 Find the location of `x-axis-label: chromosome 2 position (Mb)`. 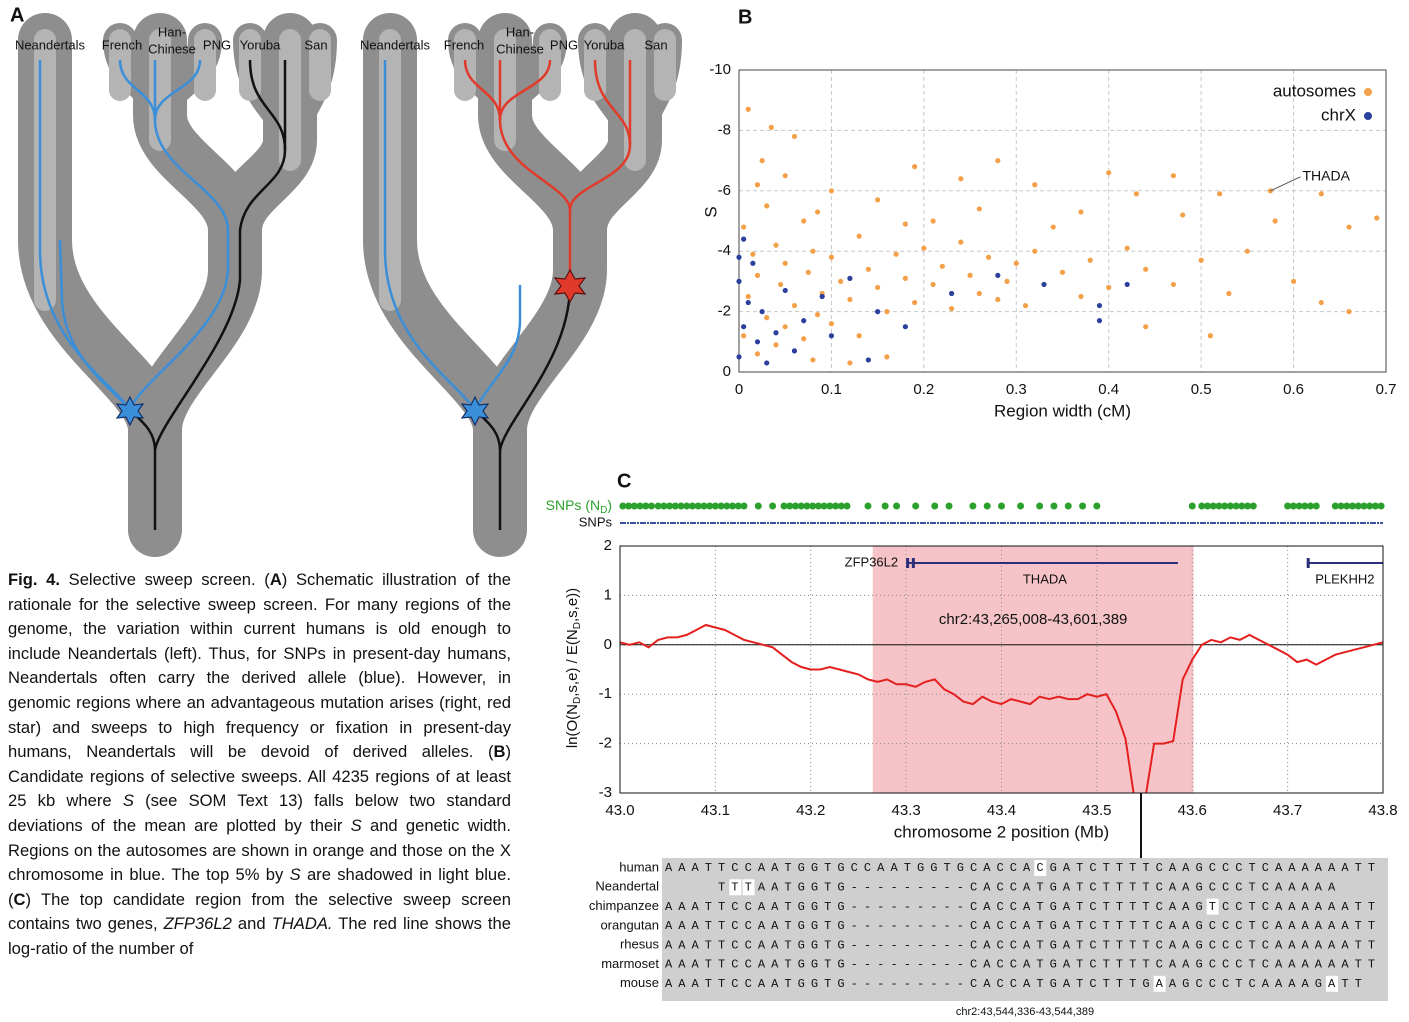

x-axis-label: chromosome 2 position (Mb) is located at coordinates (1001, 831).